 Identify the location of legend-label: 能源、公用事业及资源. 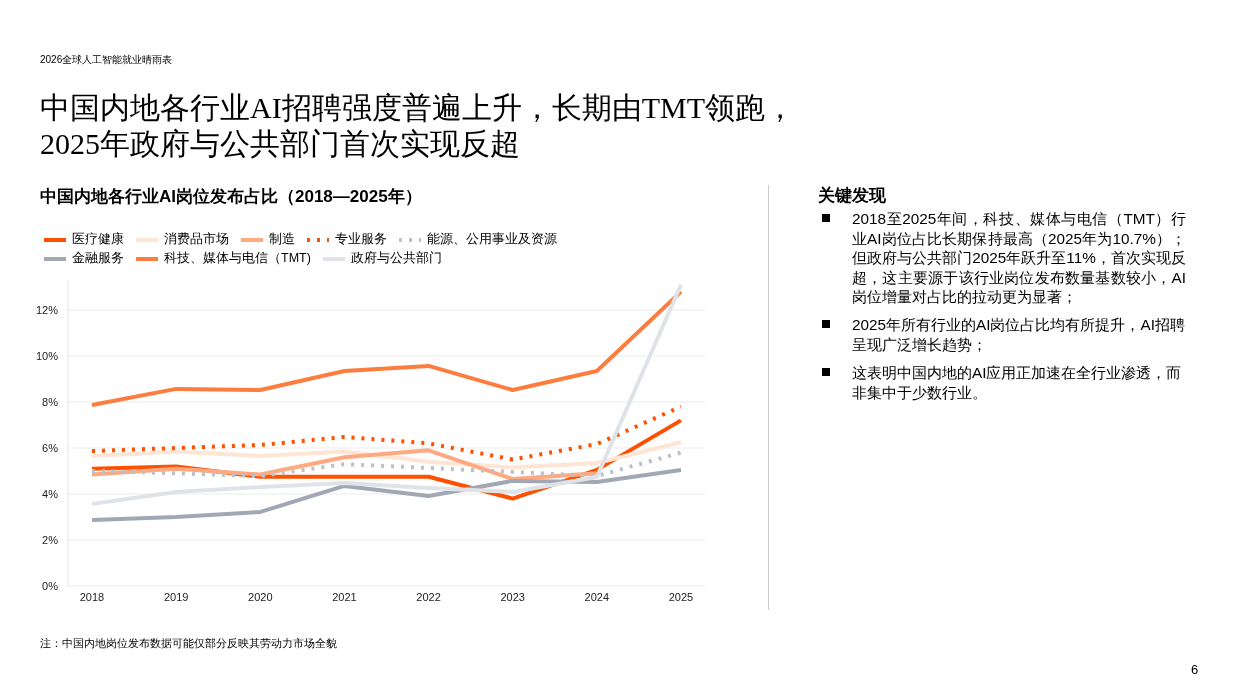
(492, 239).